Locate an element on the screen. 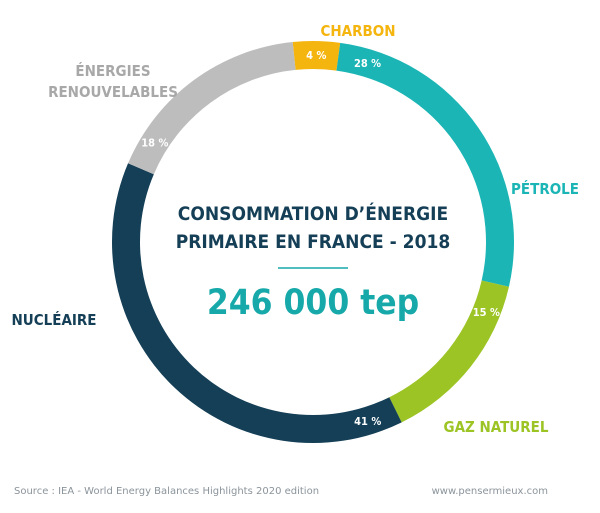 The image size is (600, 513). category-label-energies-renouvelables-line-2: RENOUVELABLES is located at coordinates (113, 92).